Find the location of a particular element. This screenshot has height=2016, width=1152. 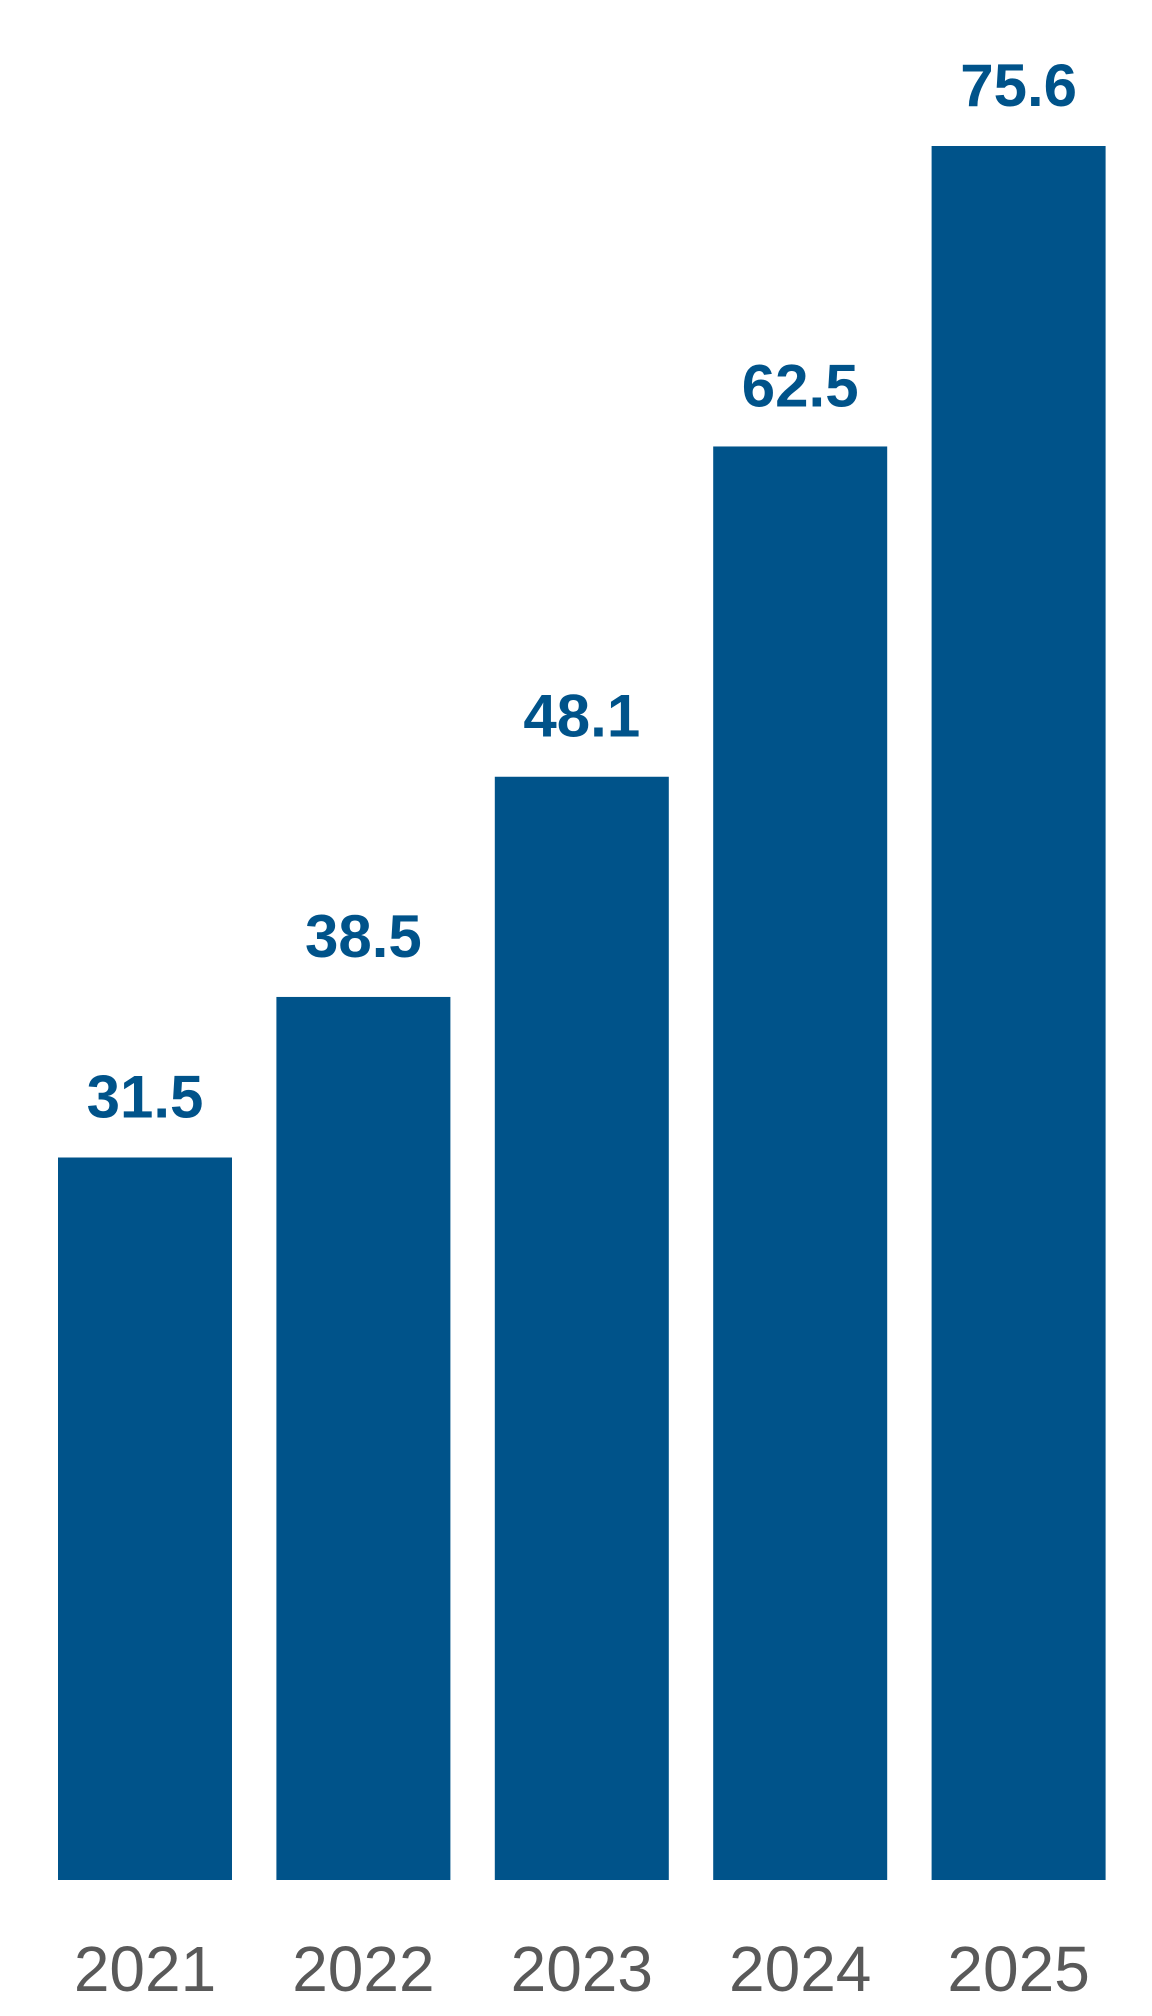

value-label: 48.1 is located at coordinates (581, 716).